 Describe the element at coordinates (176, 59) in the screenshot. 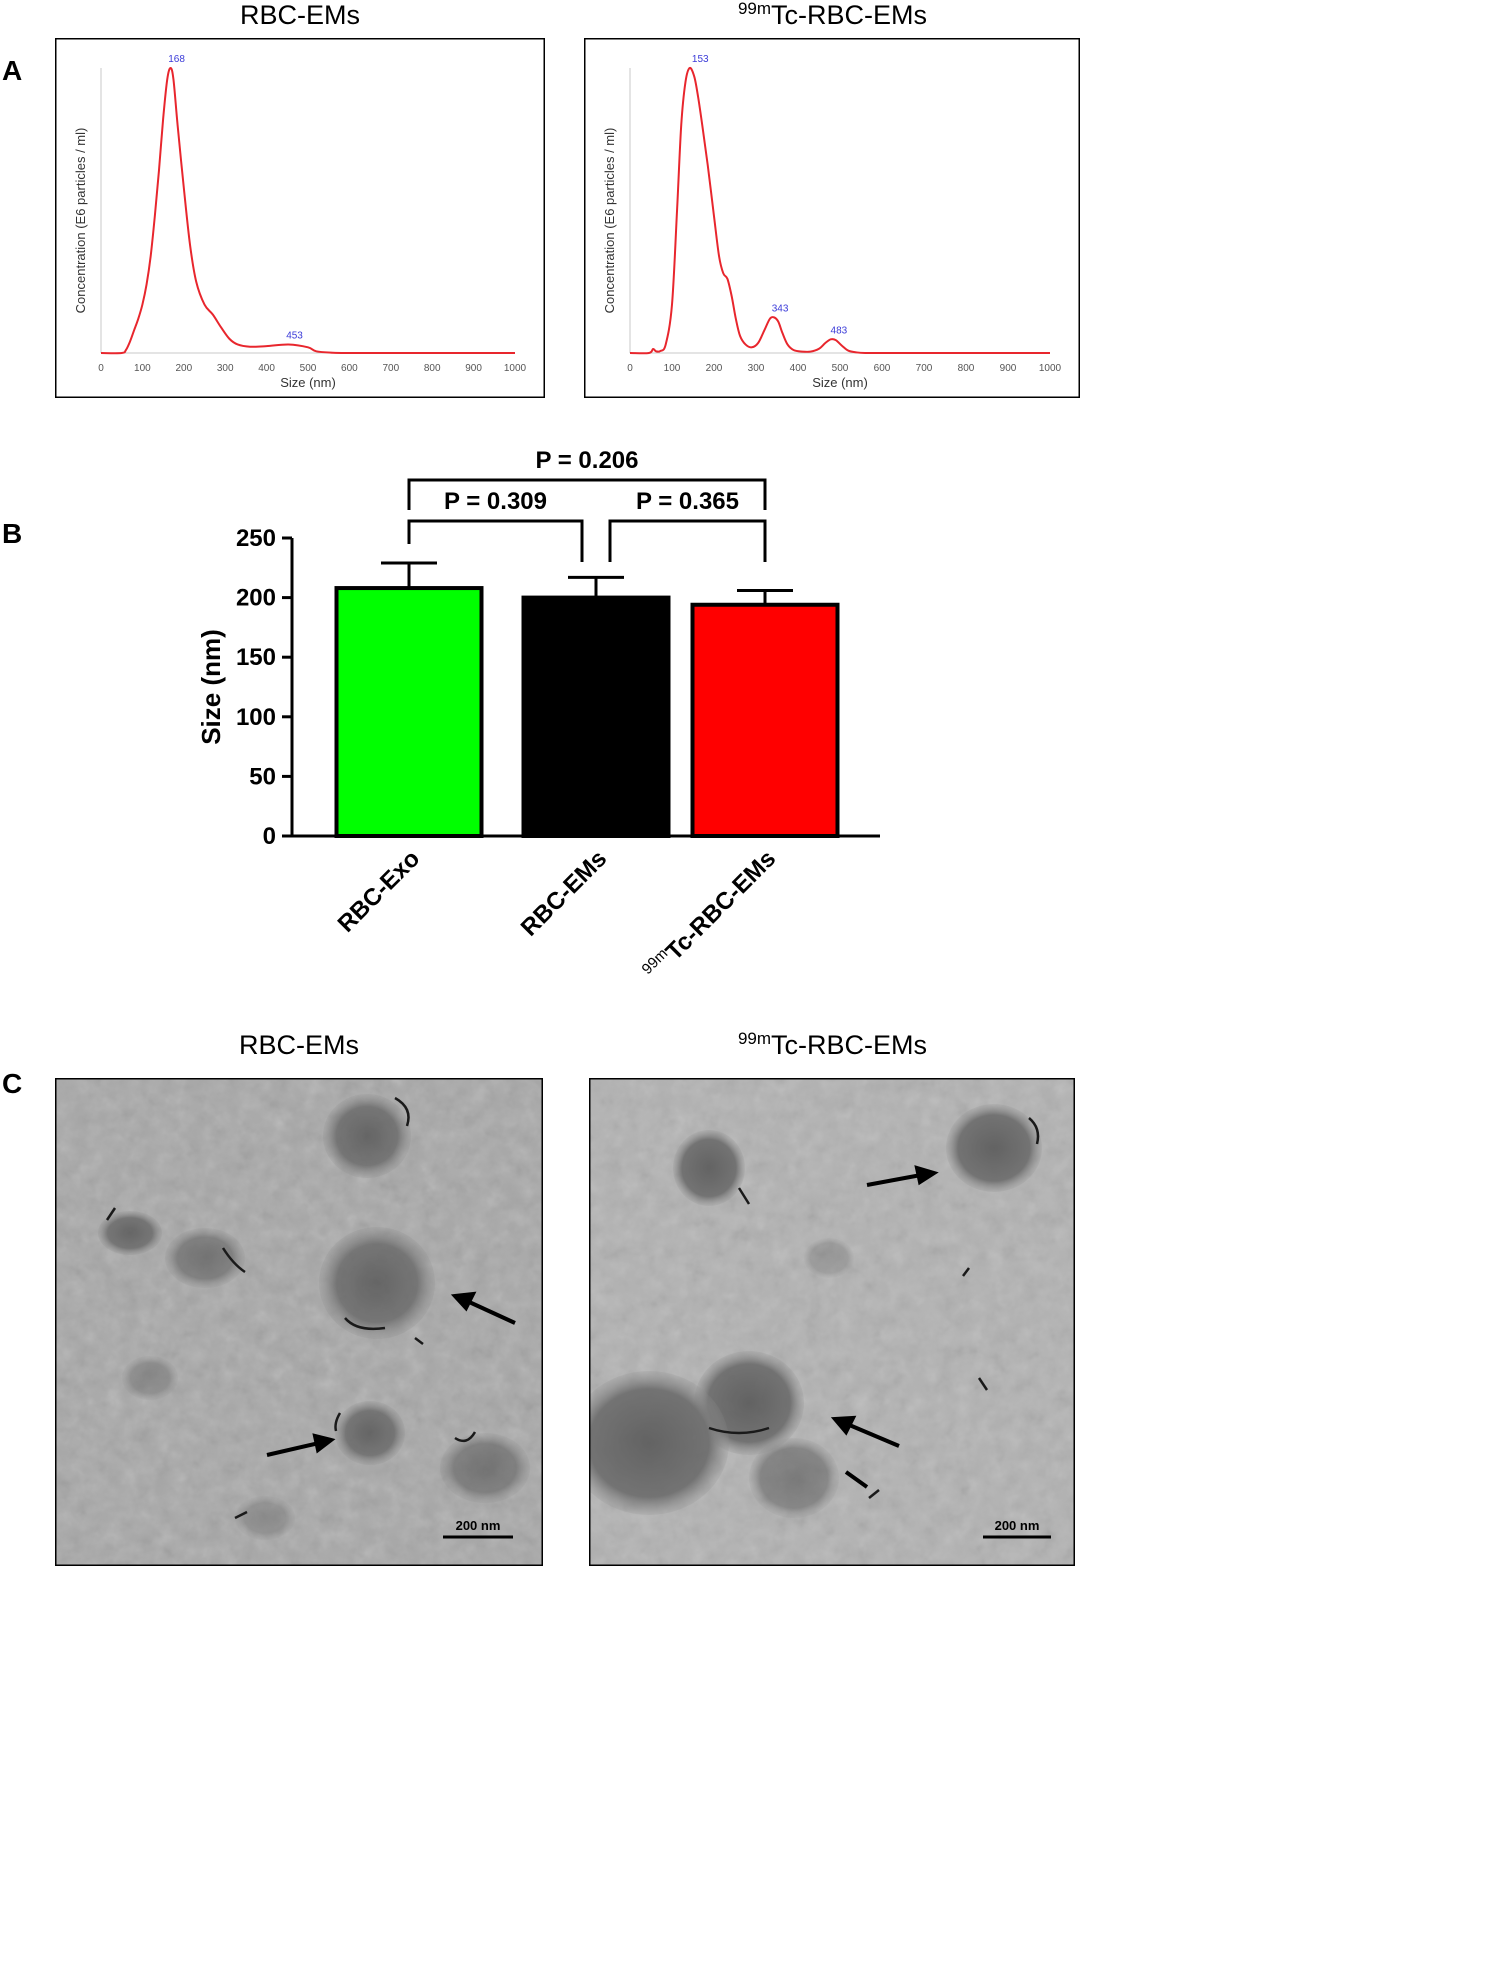

I see `peak-label: 168` at that location.